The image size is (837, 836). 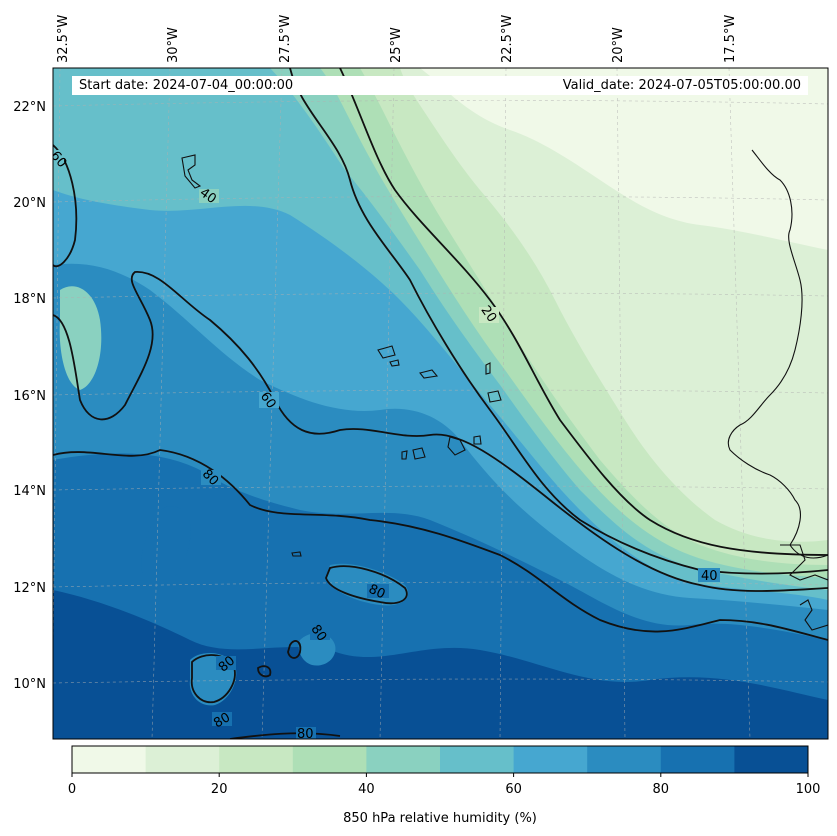 I want to click on africa-coastline, so click(x=777, y=354).